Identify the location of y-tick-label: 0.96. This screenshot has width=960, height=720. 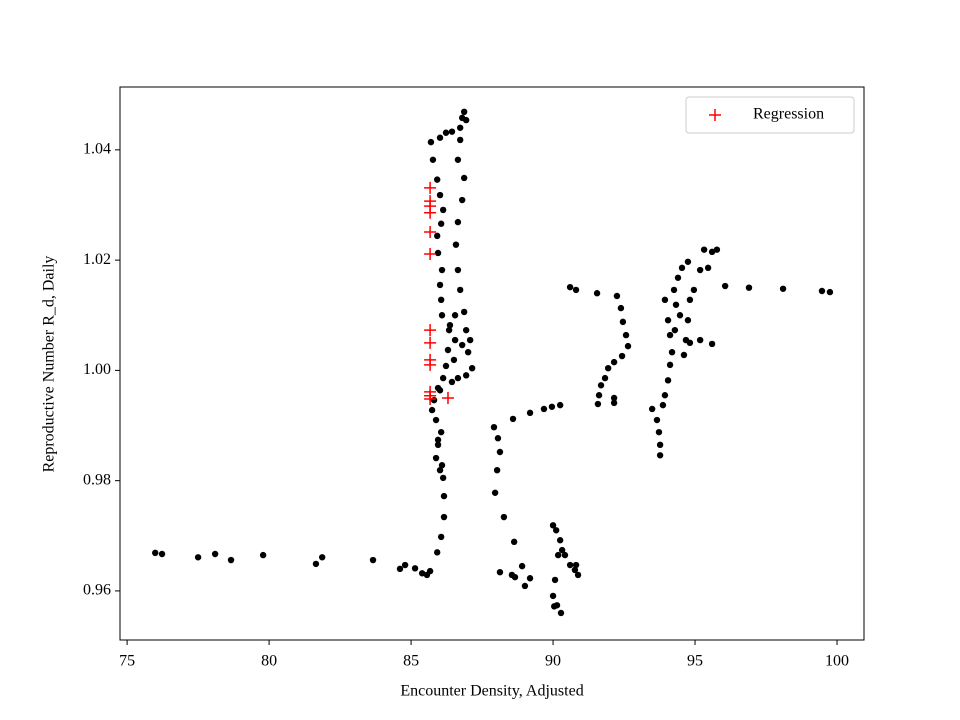
(97, 590).